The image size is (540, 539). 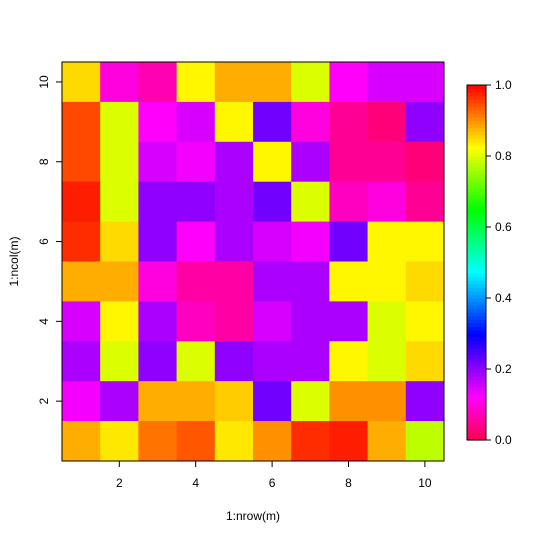 I want to click on y-tick-label: 4, so click(x=44, y=321).